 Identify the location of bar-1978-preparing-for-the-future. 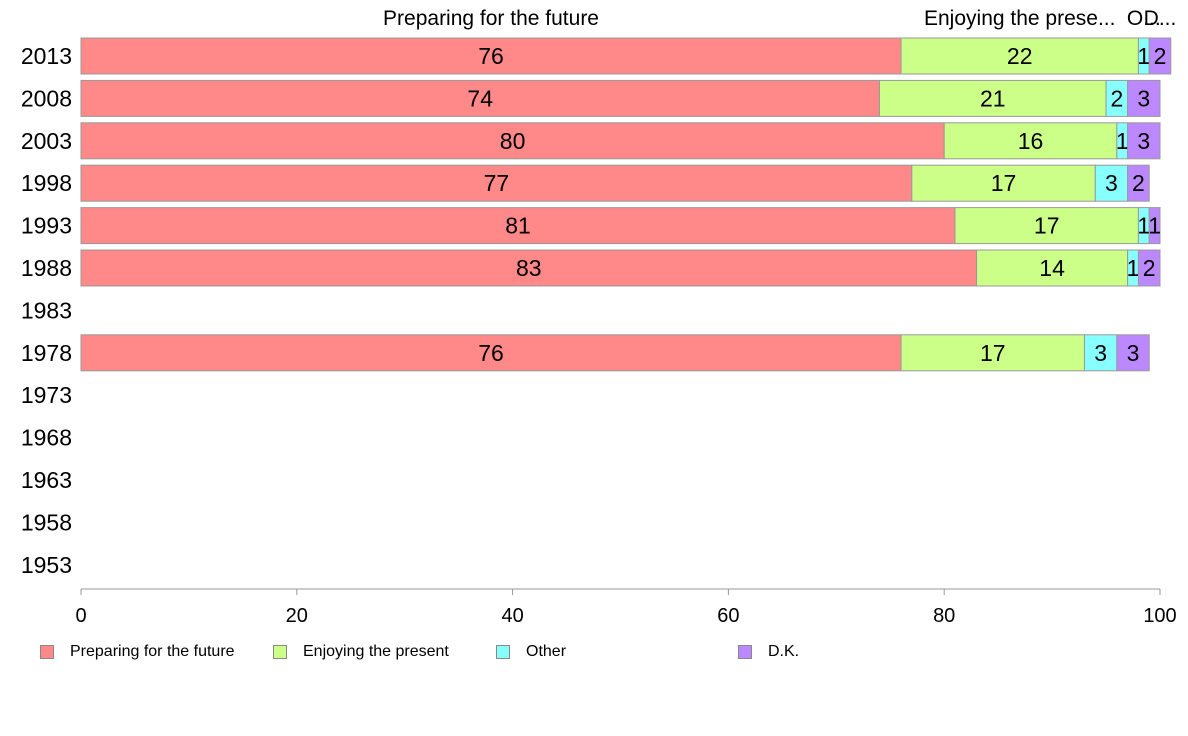
(491, 353).